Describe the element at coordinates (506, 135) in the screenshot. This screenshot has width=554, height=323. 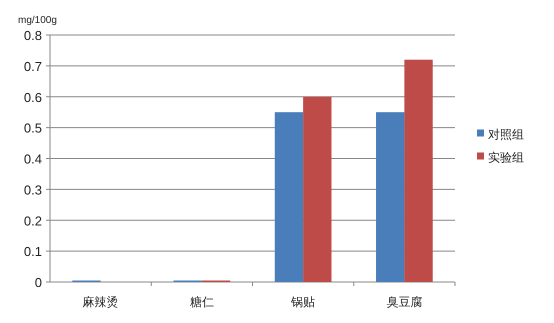
I see `legend-label: 对照组` at that location.